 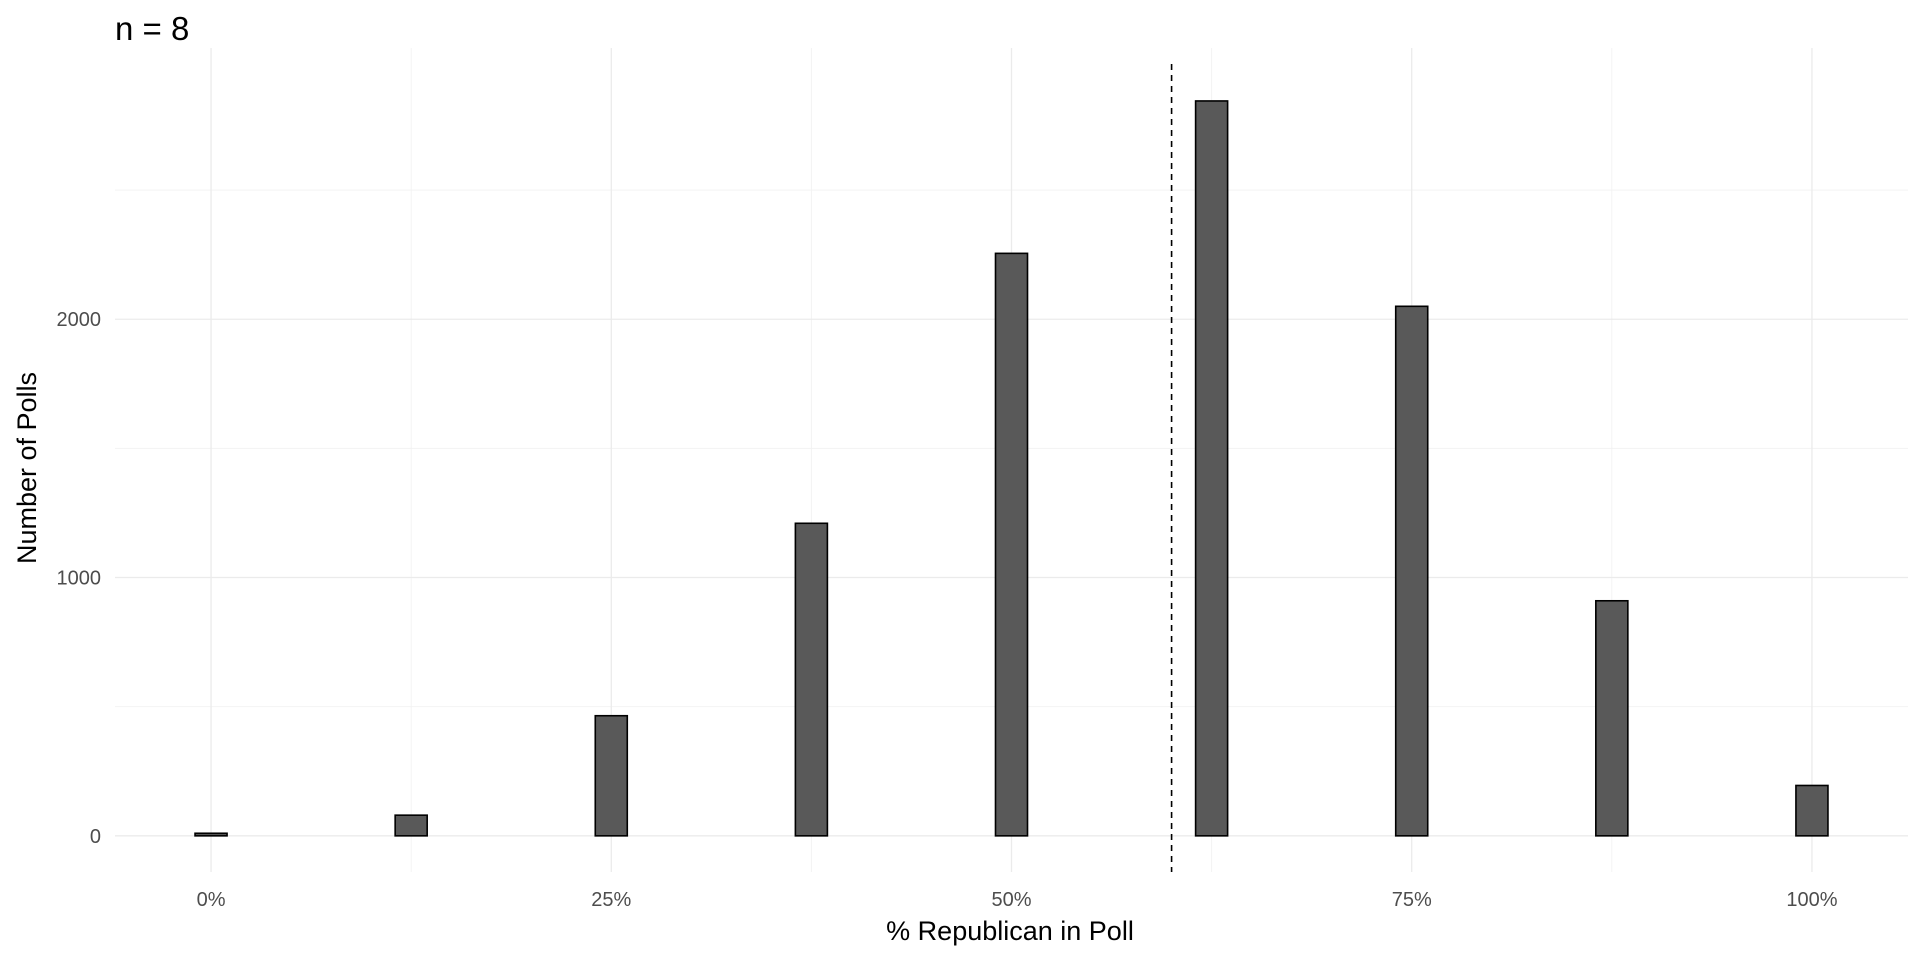 What do you see at coordinates (211, 900) in the screenshot?
I see `x-tick-label: 0%` at bounding box center [211, 900].